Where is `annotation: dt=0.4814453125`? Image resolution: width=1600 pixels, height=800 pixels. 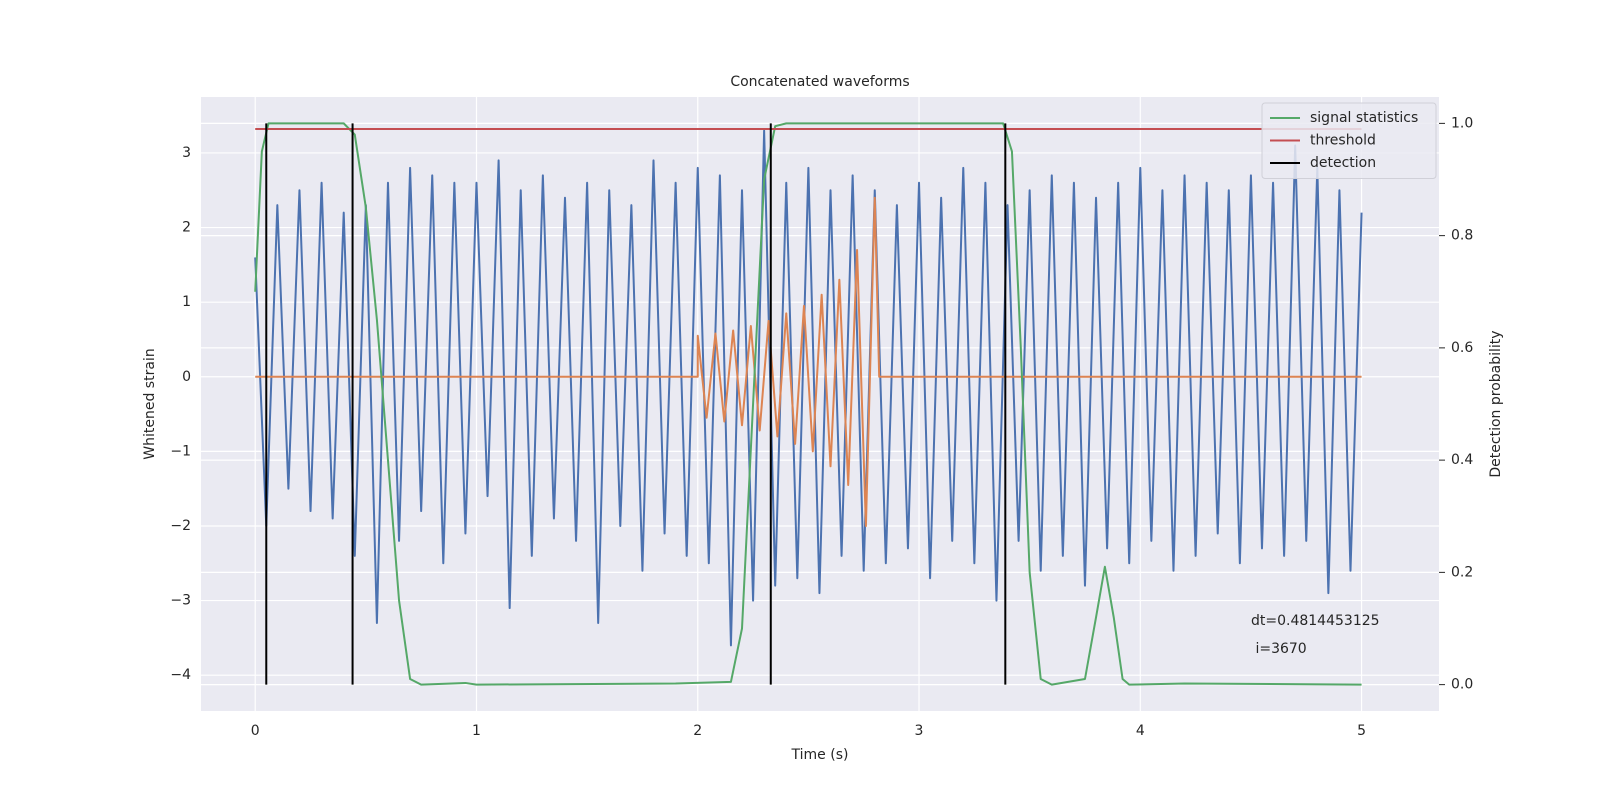
annotation: dt=0.4814453125 is located at coordinates (1315, 621).